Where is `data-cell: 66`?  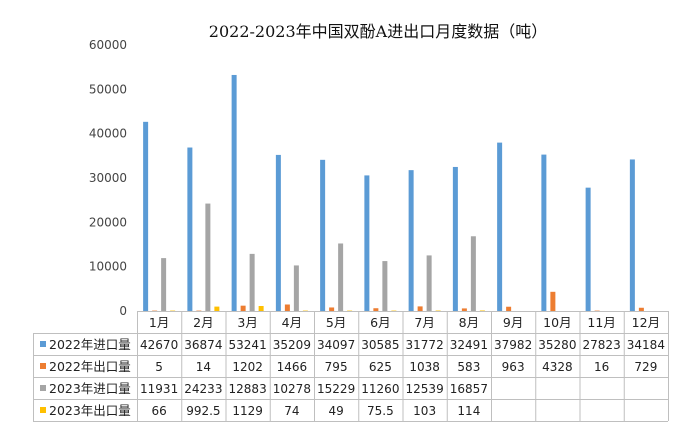
data-cell: 66 is located at coordinates (158, 411).